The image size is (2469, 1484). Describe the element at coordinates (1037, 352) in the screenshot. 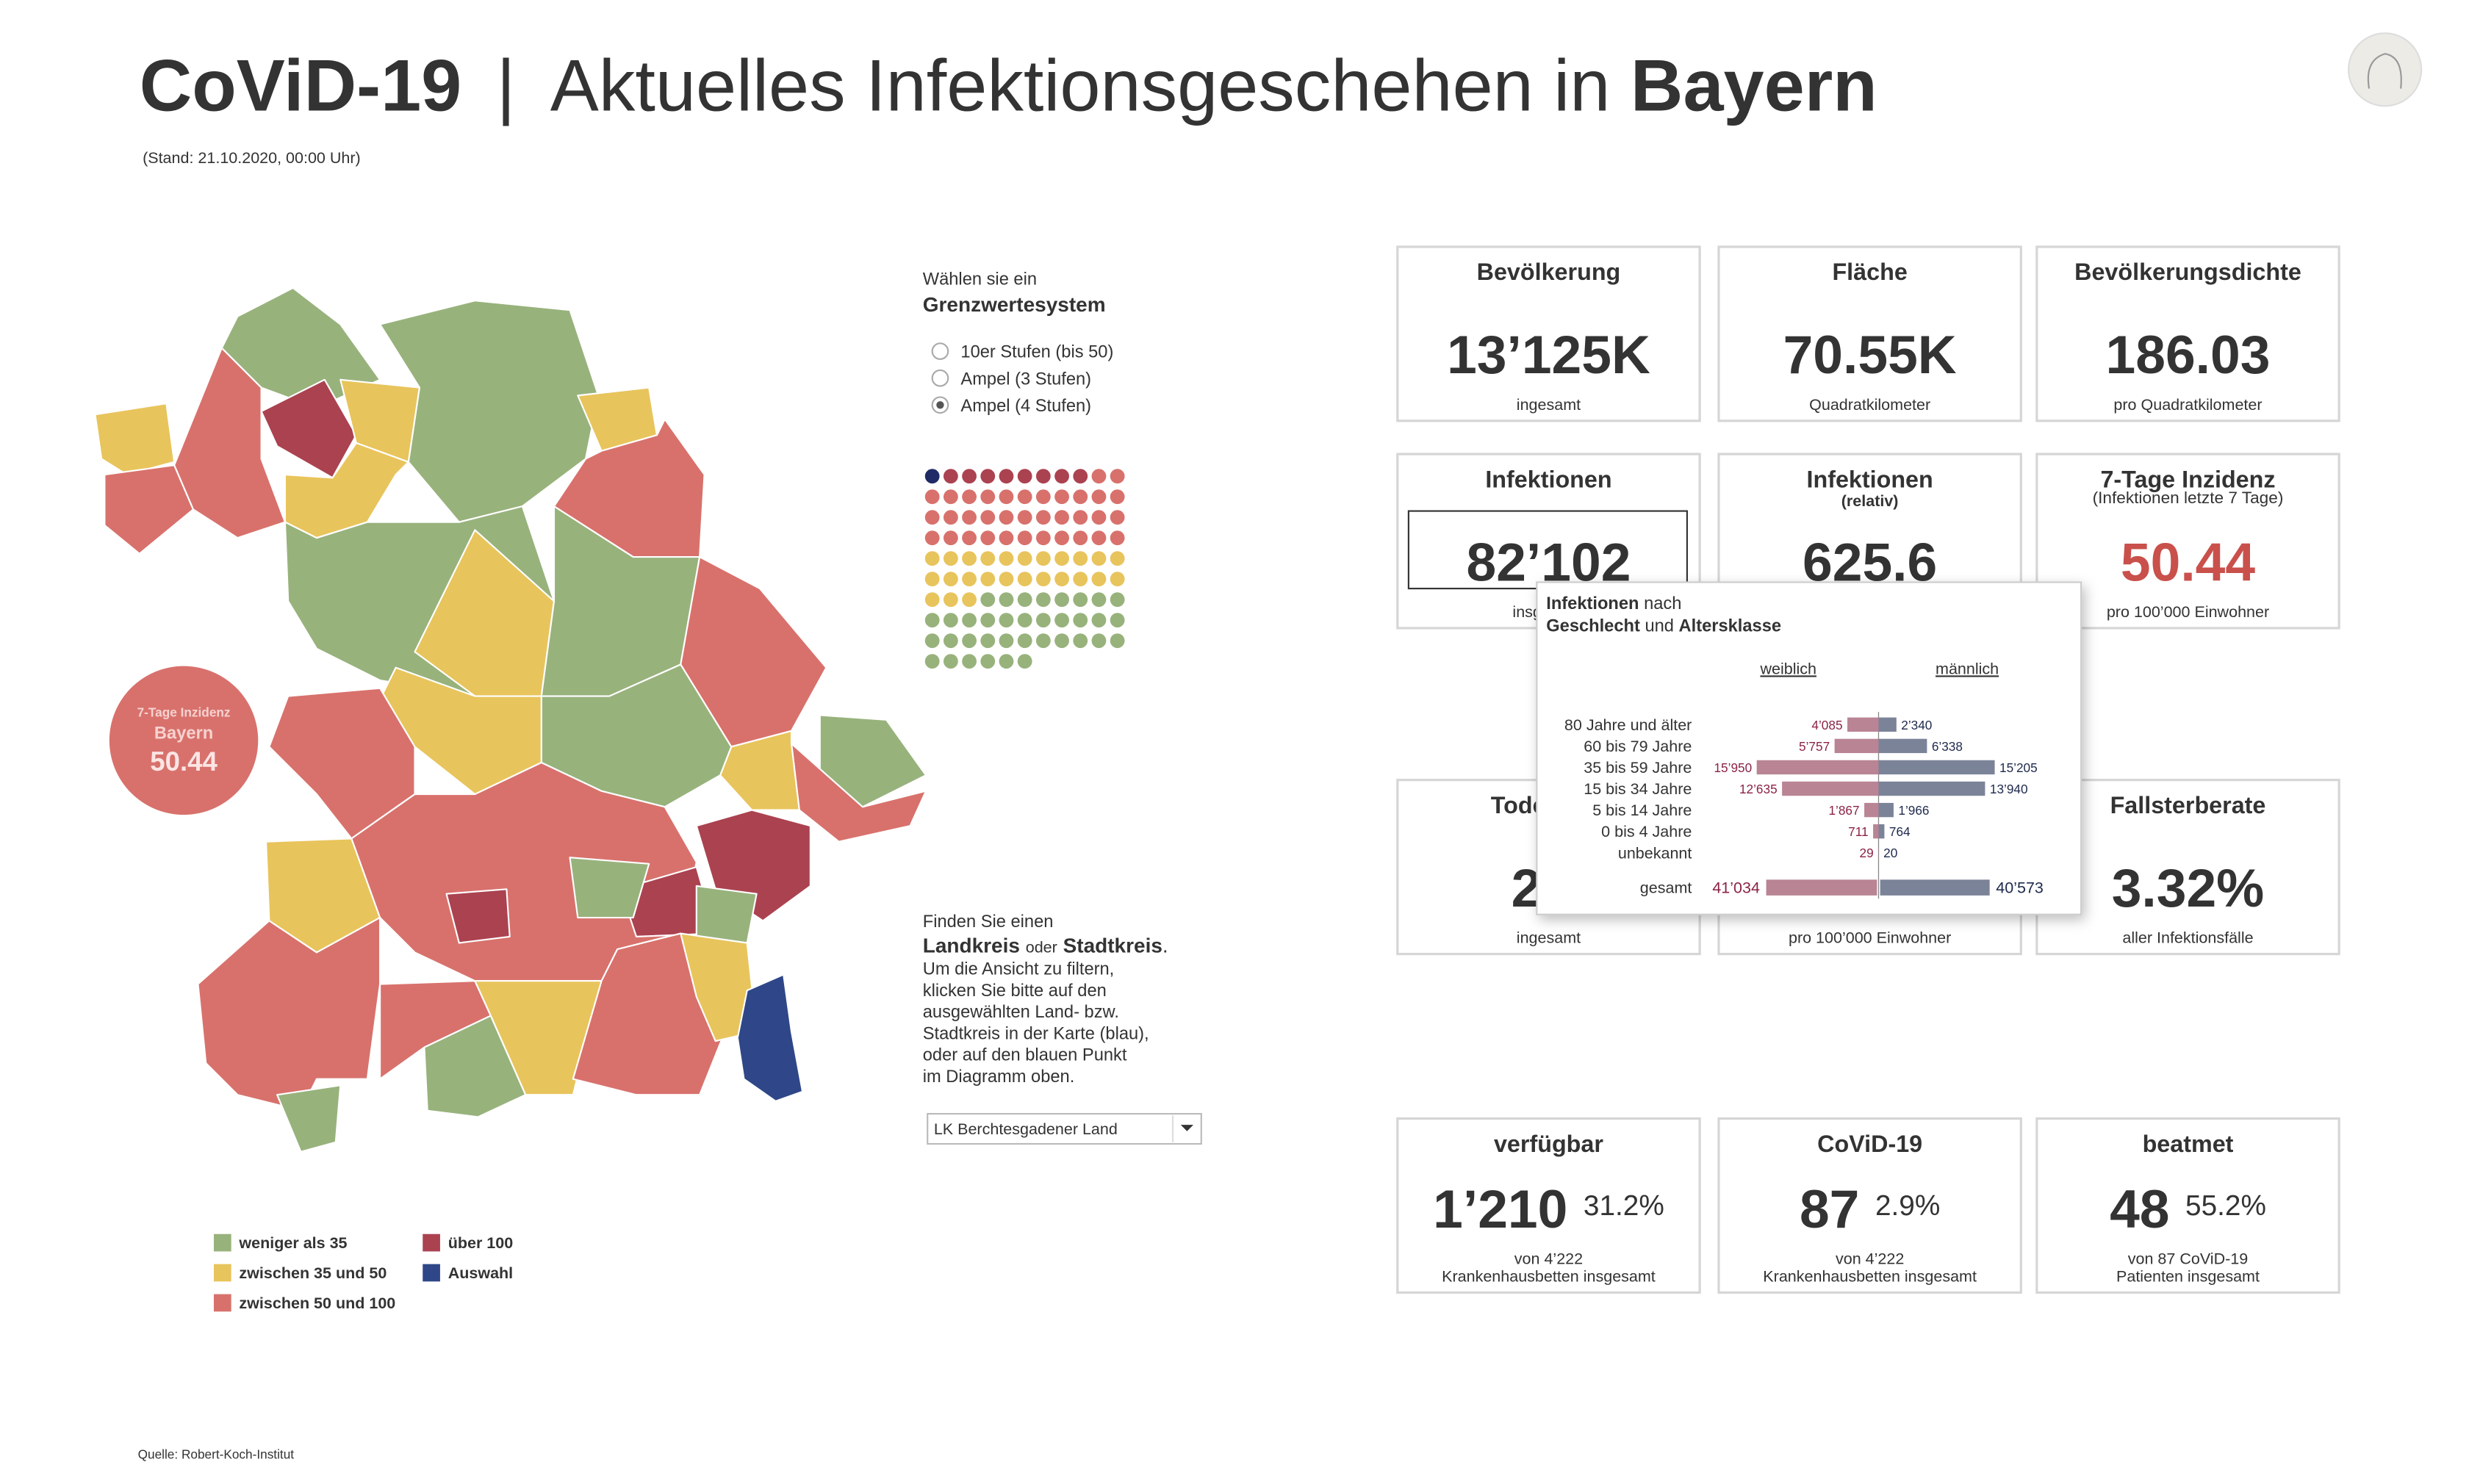

I see `radio-label: 10er Stufen (bis 50)` at that location.